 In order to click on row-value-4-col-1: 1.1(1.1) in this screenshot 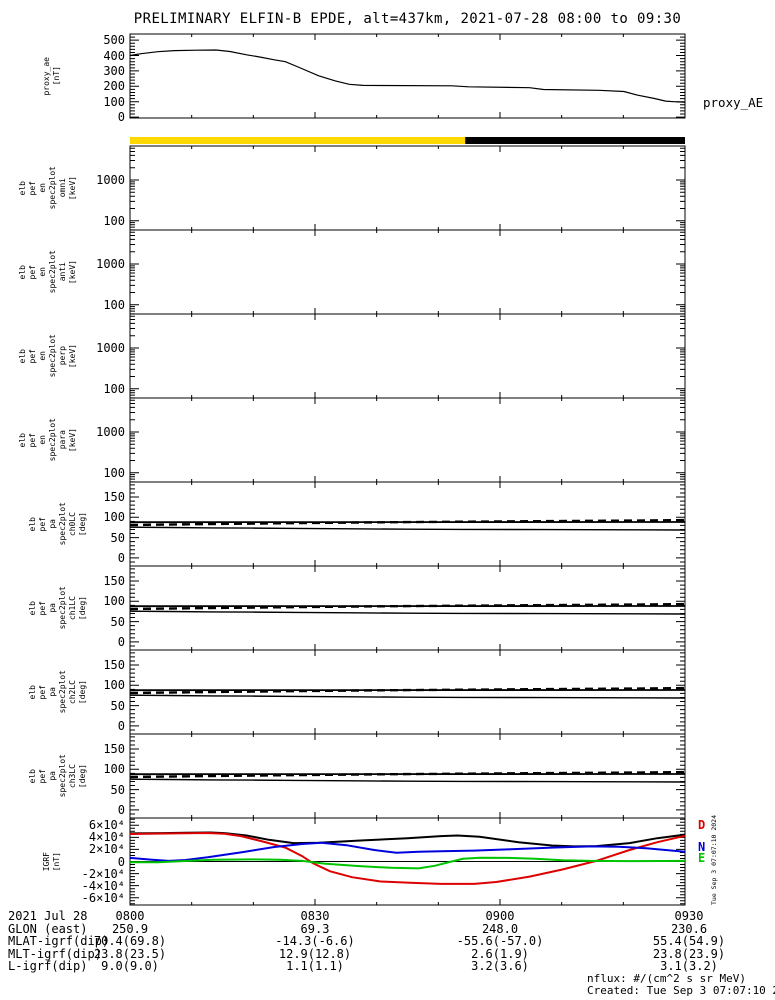, I will do `click(315, 966)`.